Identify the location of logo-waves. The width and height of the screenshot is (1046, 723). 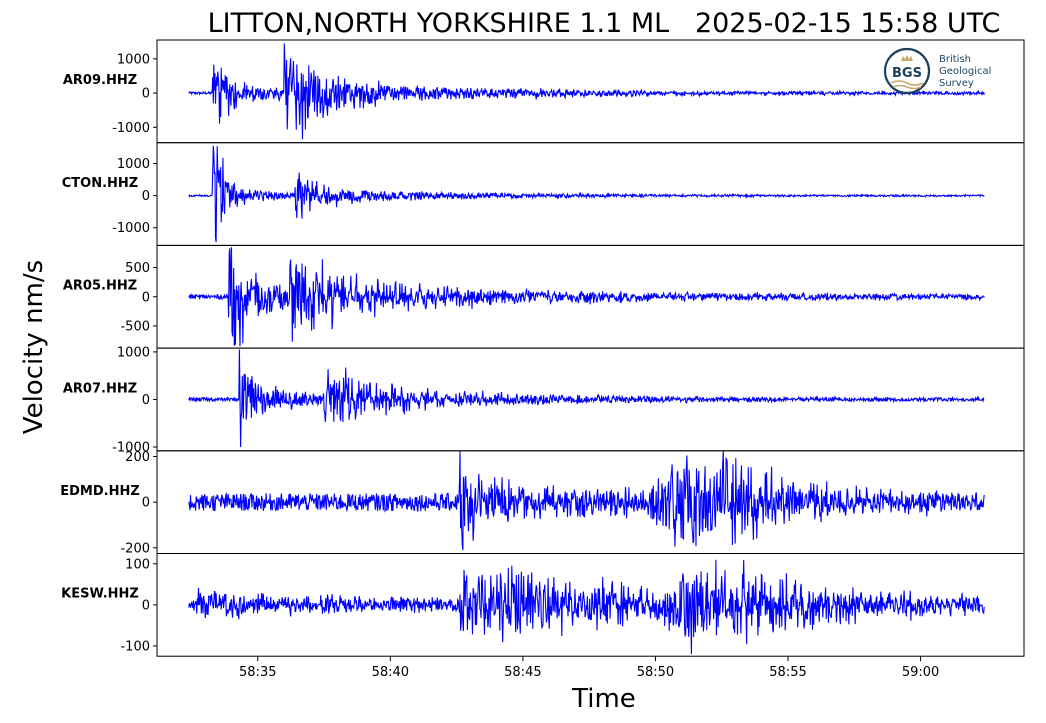
(907, 85).